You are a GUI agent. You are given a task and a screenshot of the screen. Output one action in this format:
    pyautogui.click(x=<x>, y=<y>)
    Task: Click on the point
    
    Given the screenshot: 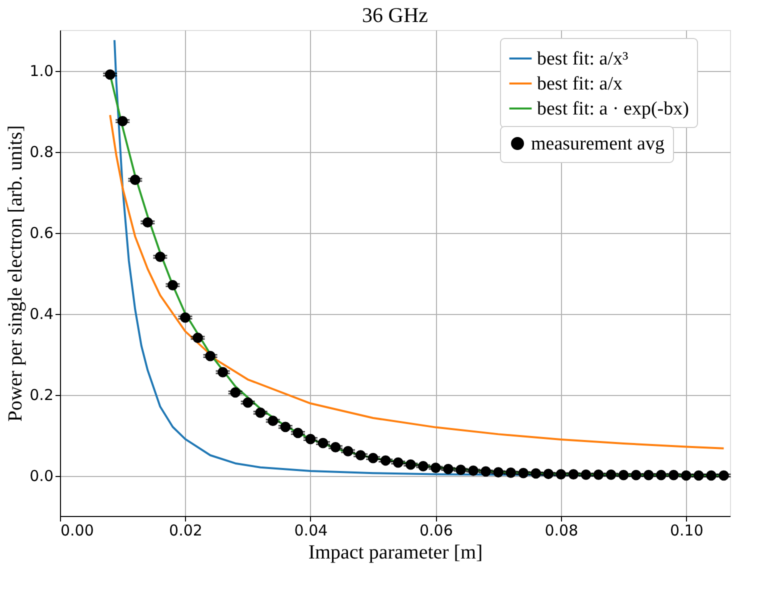 What is the action you would take?
    pyautogui.click(x=197, y=337)
    